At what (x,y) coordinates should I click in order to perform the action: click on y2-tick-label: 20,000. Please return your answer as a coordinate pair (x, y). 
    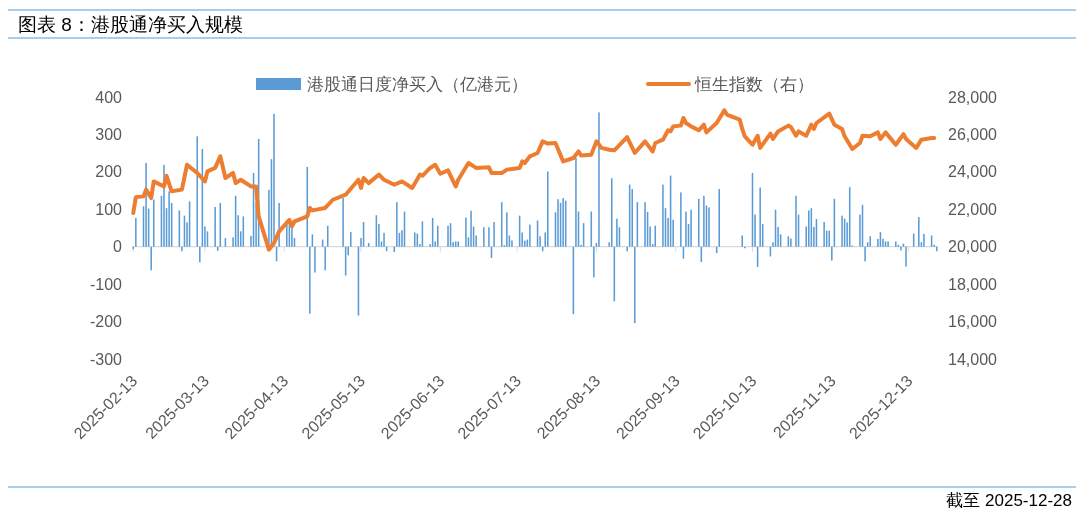
    Looking at the image, I should click on (973, 247).